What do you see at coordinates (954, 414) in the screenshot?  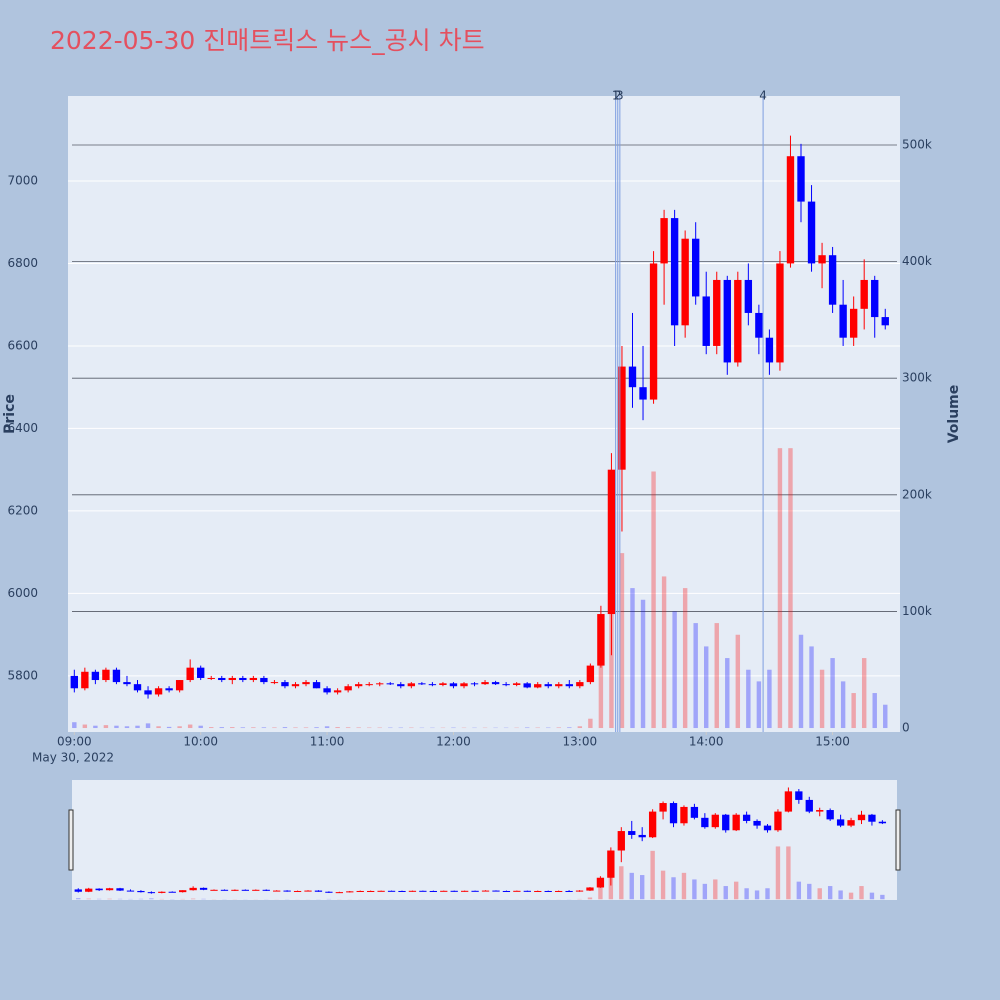 I see `y2-axis-title: Volume` at bounding box center [954, 414].